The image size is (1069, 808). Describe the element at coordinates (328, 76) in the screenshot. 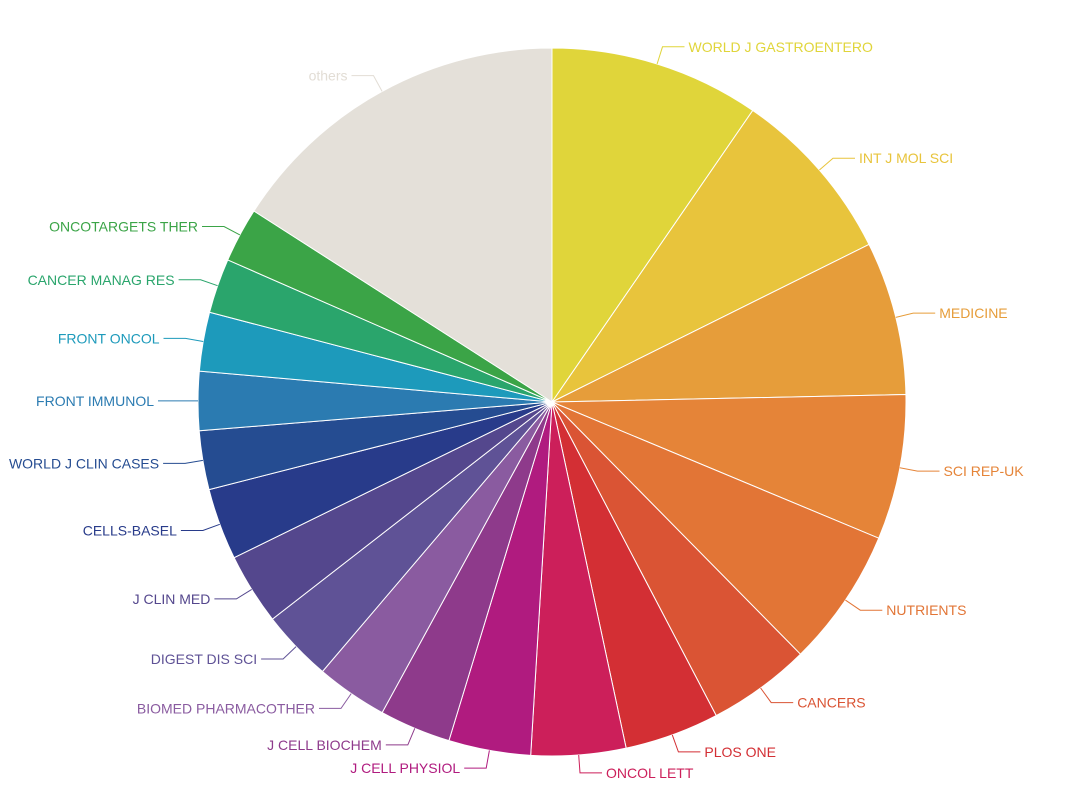

I see `pie-label-others: others` at that location.